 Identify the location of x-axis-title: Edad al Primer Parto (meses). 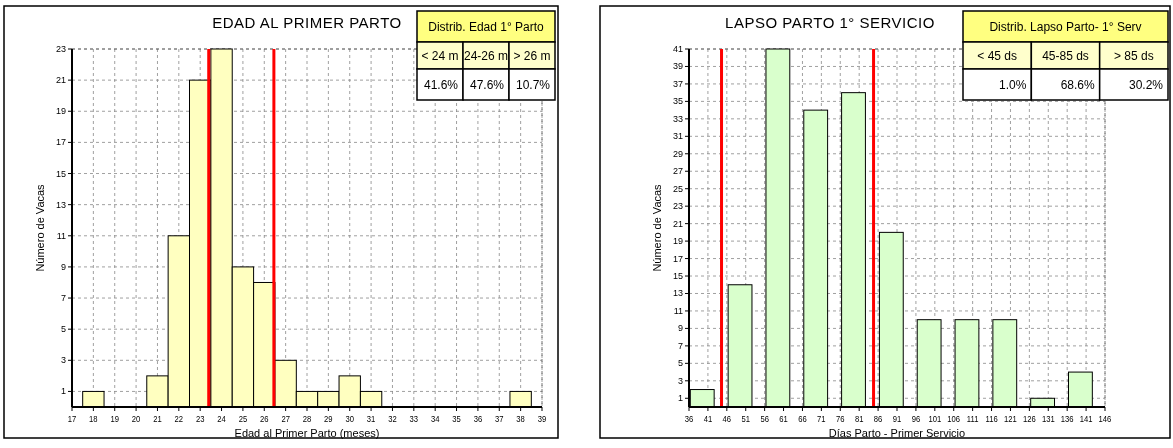
(307, 433).